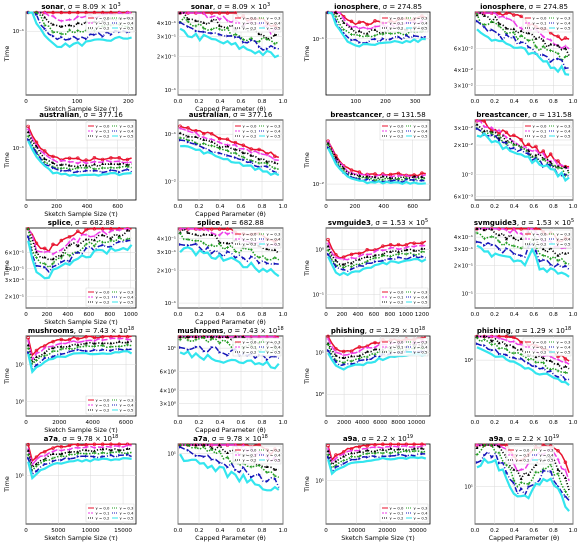 The image size is (580, 548). Describe the element at coordinates (398, 423) in the screenshot. I see `x-tick-label: 8000` at that location.